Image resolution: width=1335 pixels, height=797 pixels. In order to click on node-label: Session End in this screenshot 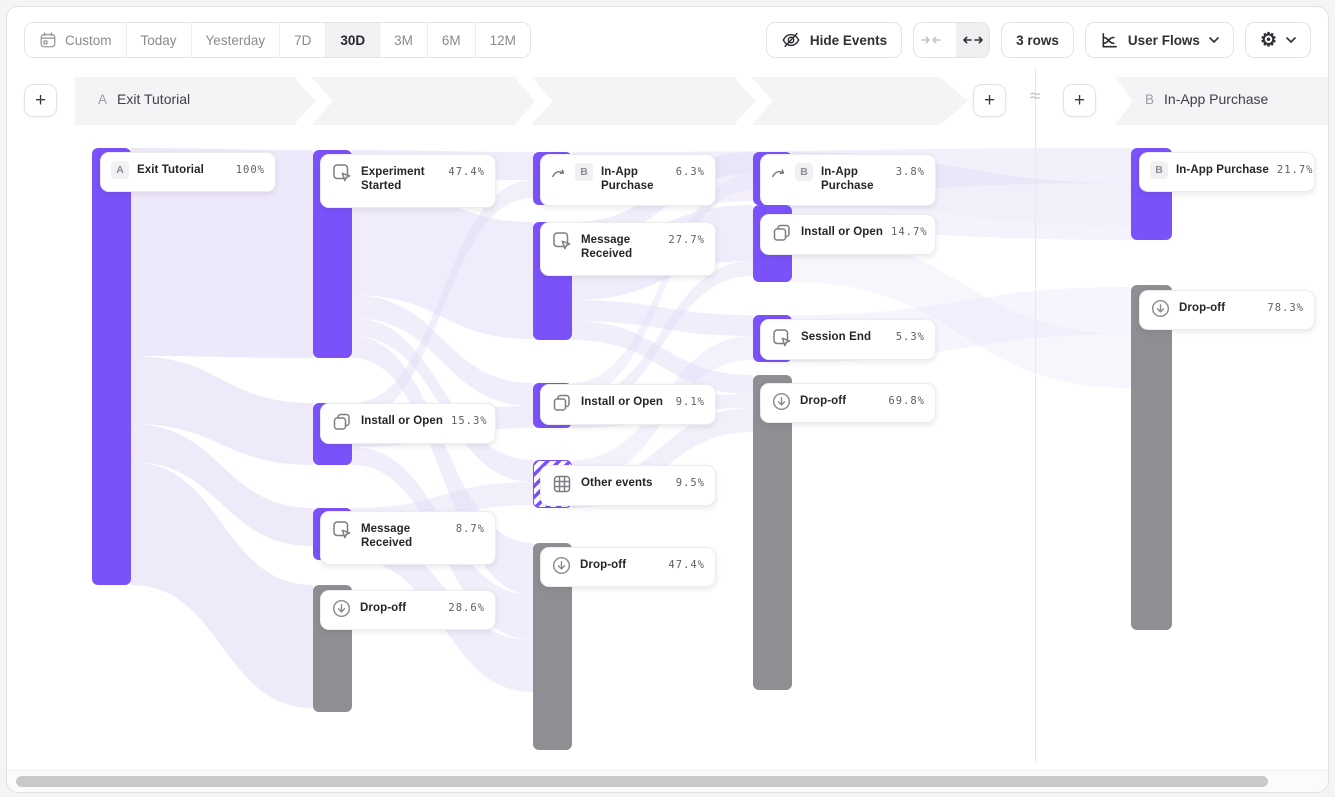, I will do `click(836, 337)`.